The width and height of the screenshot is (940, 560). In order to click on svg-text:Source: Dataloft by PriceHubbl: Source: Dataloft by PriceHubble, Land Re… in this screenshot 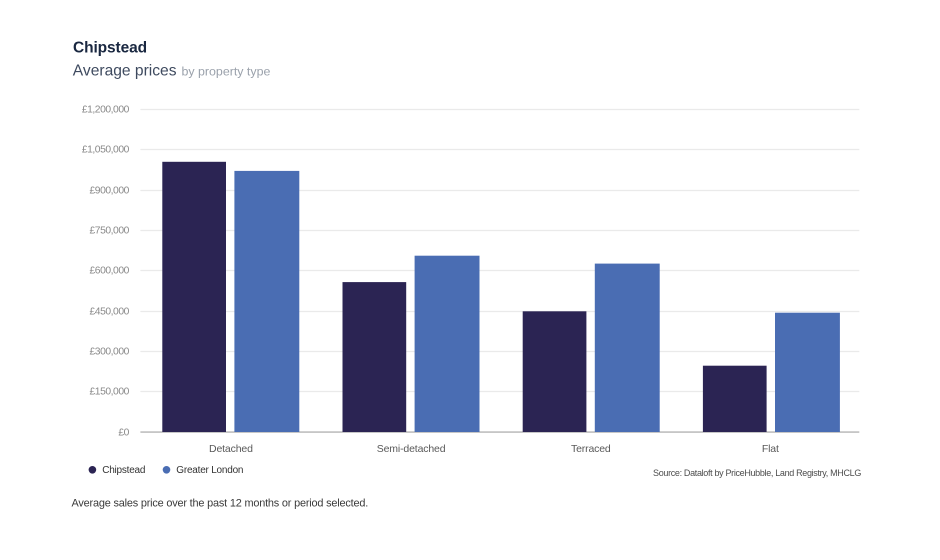, I will do `click(757, 473)`.